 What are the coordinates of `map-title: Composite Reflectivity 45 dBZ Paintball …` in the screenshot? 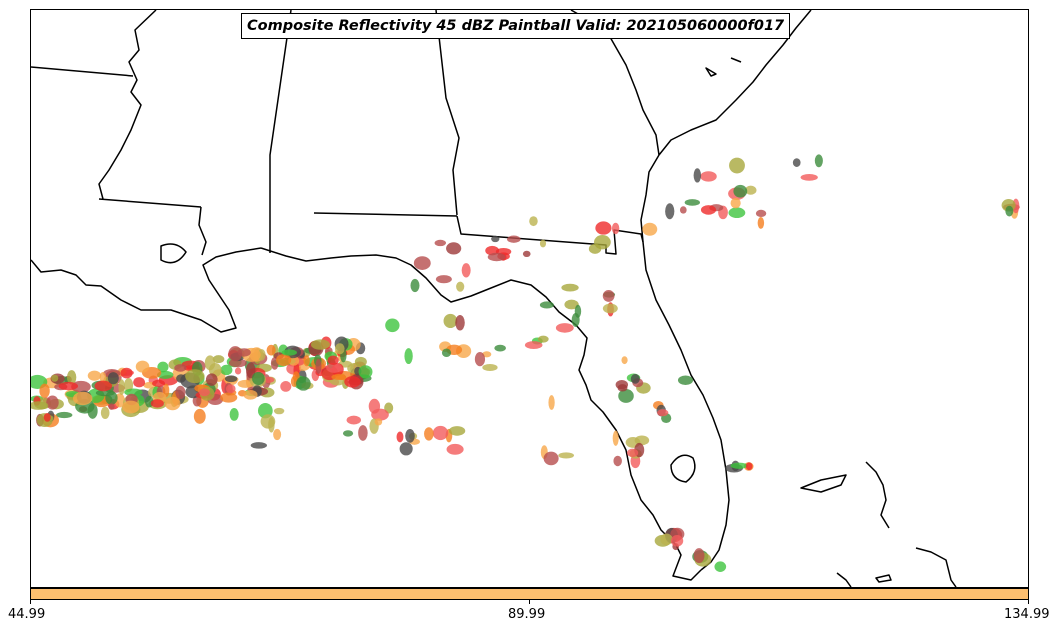 It's located at (516, 26).